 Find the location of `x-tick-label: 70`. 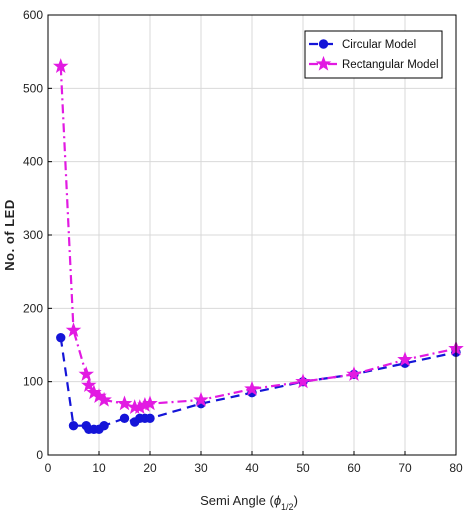

x-tick-label: 70 is located at coordinates (405, 468).